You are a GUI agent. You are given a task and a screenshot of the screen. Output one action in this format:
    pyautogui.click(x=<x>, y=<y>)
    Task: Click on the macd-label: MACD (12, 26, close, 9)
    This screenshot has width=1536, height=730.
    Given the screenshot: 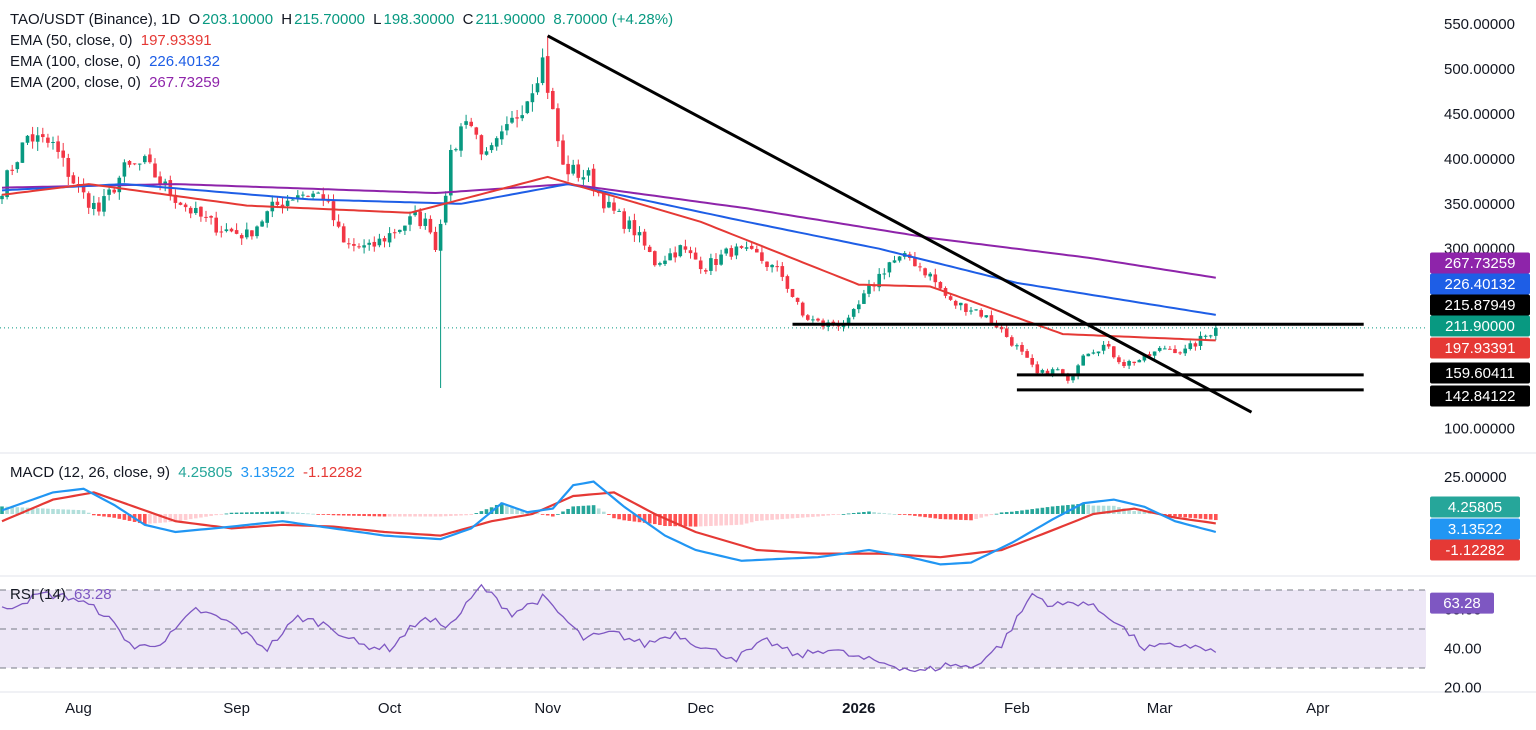 What is the action you would take?
    pyautogui.click(x=90, y=472)
    